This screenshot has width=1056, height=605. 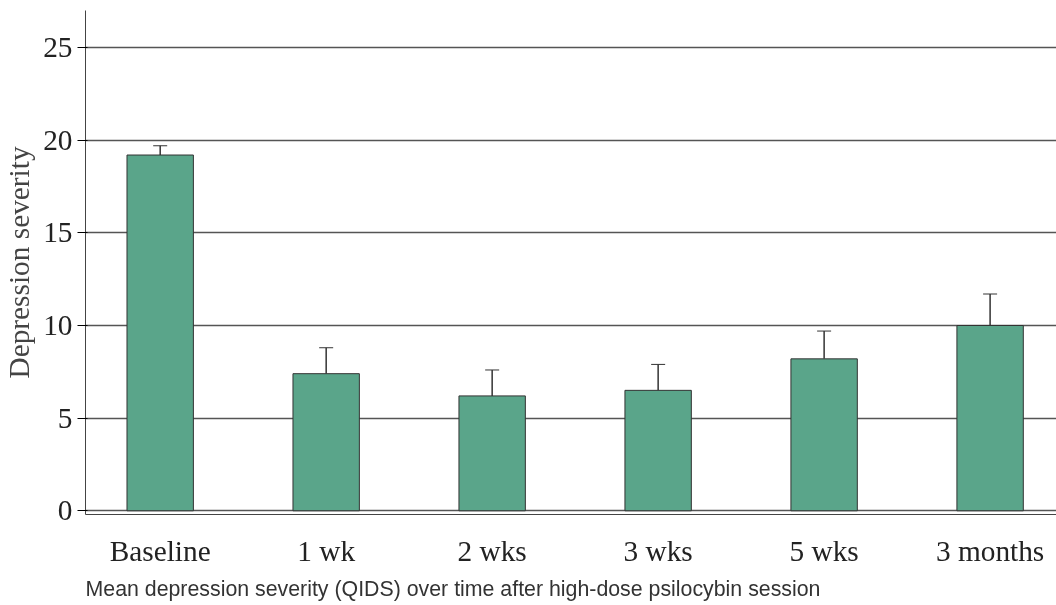 What do you see at coordinates (326, 550) in the screenshot?
I see `x-tick-label: 1 wk` at bounding box center [326, 550].